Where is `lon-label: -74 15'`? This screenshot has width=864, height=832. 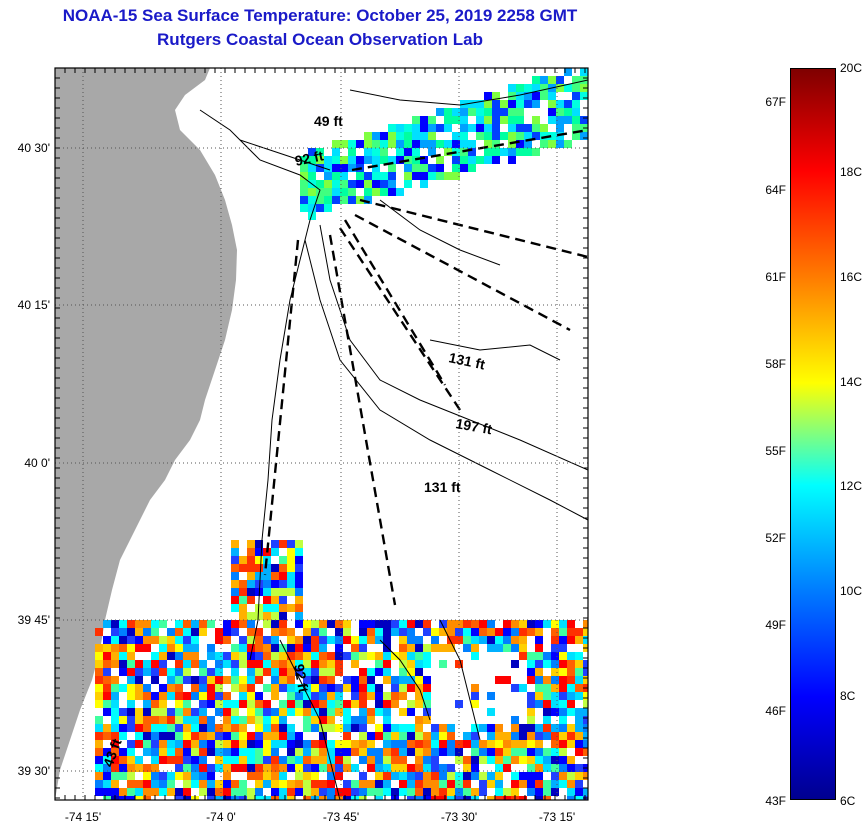
lon-label: -74 15' is located at coordinates (83, 817).